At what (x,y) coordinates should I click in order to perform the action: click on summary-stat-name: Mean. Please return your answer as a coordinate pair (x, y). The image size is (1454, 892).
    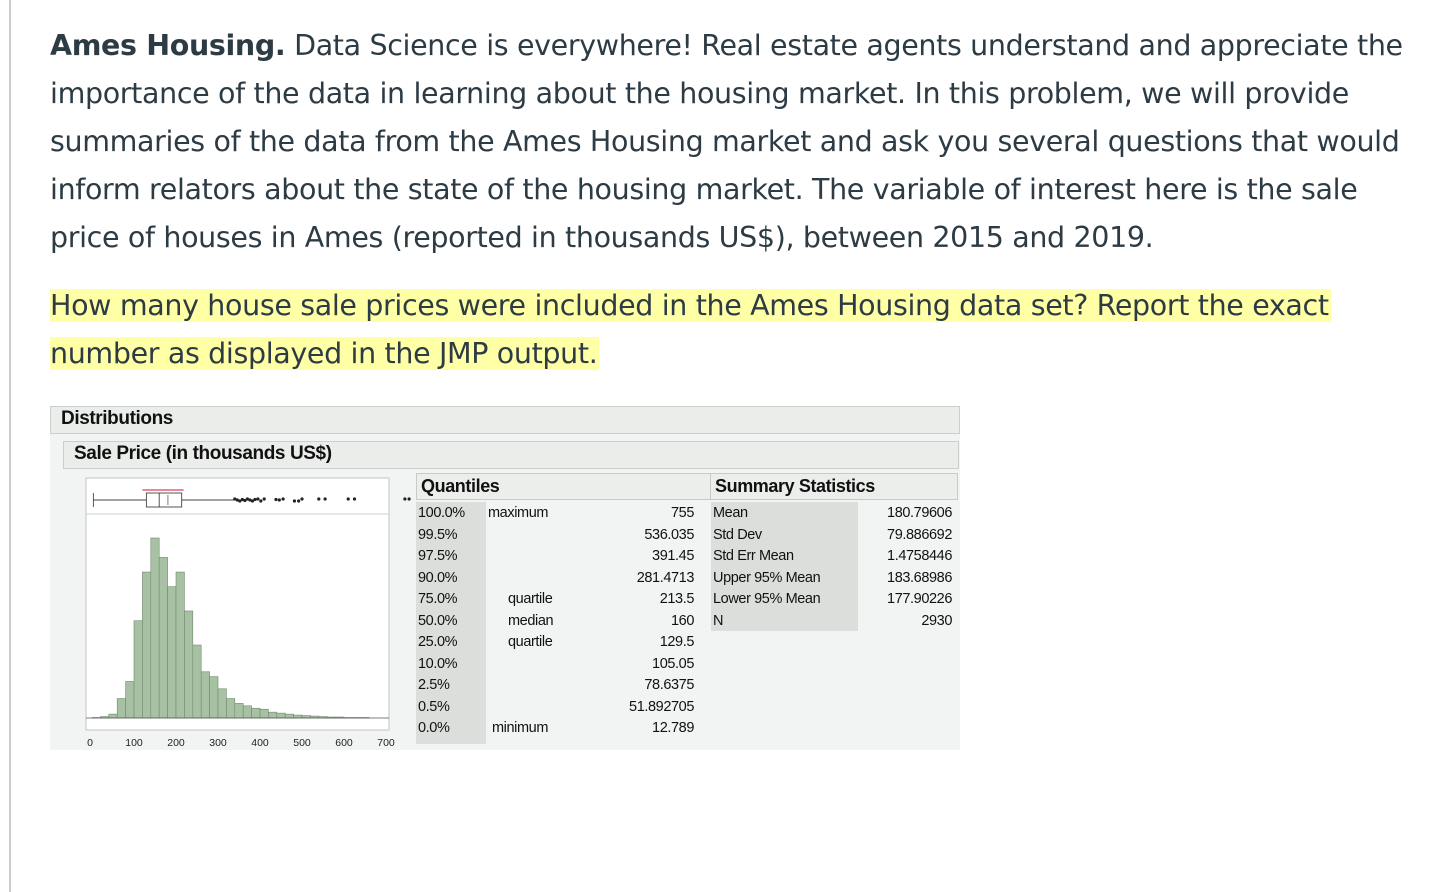
    Looking at the image, I should click on (730, 513).